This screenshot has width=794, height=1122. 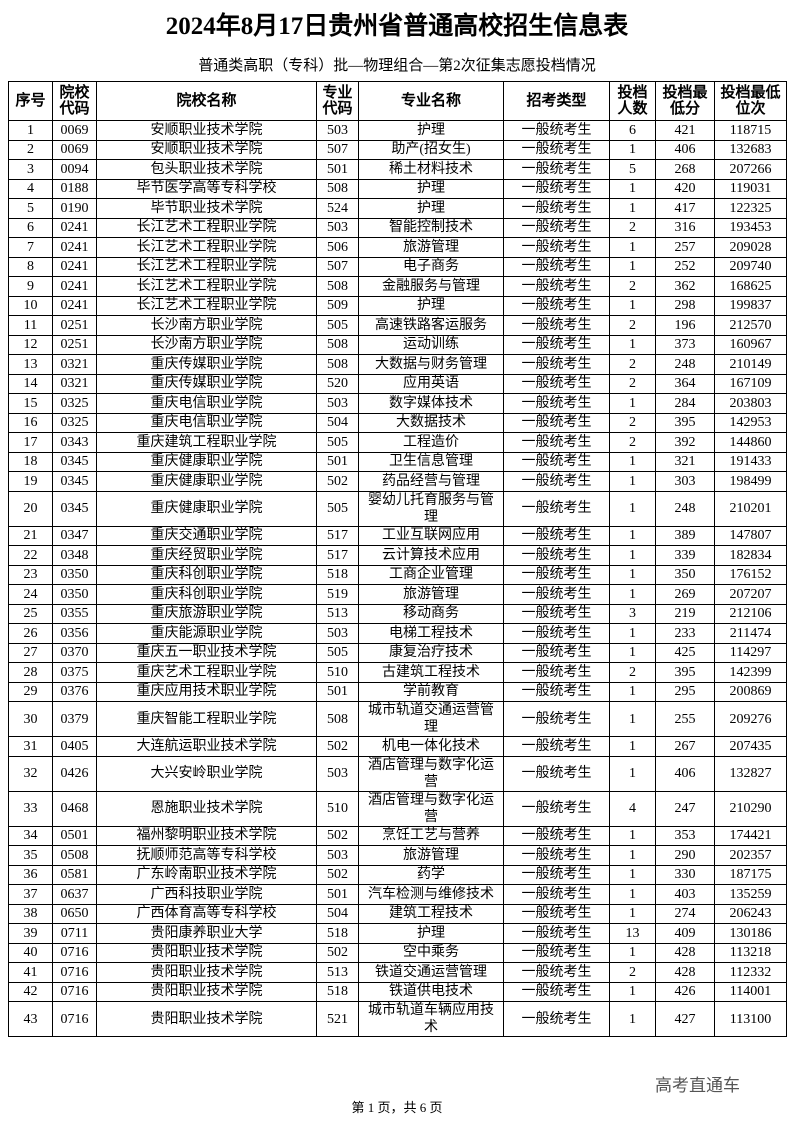 I want to click on table-cell: 207207, so click(x=750, y=594).